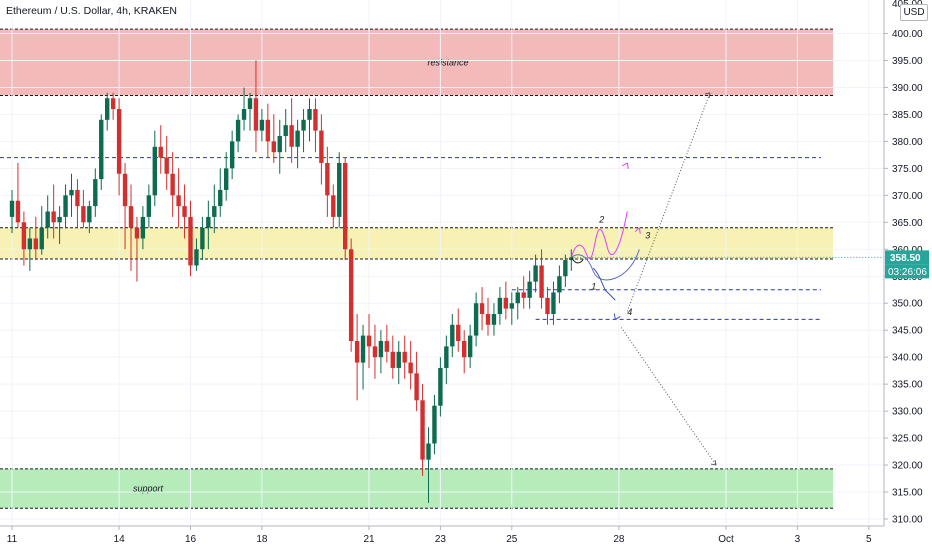 The width and height of the screenshot is (932, 555). Describe the element at coordinates (907, 412) in the screenshot. I see `y-tick-label: 330.00` at that location.